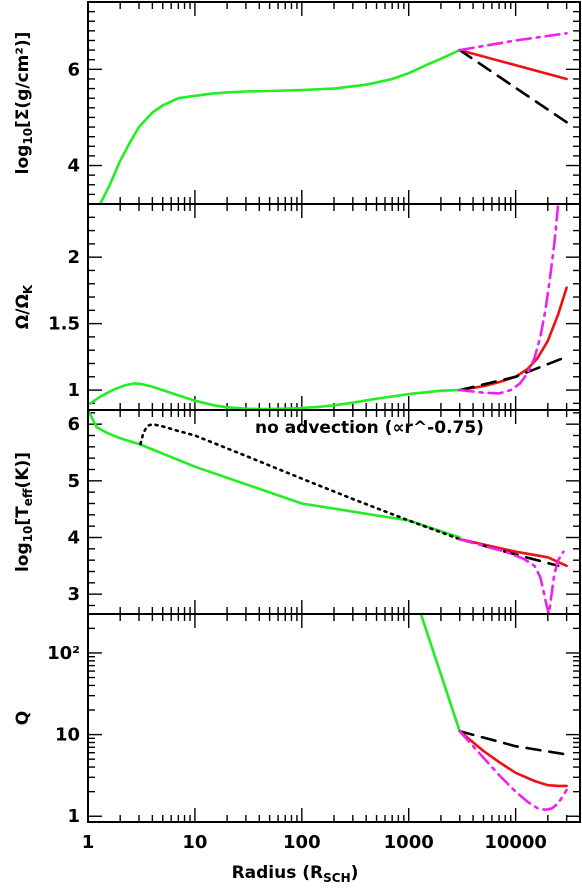 The height and width of the screenshot is (893, 582). What do you see at coordinates (88, 842) in the screenshot?
I see `x-tick-label: 1` at bounding box center [88, 842].